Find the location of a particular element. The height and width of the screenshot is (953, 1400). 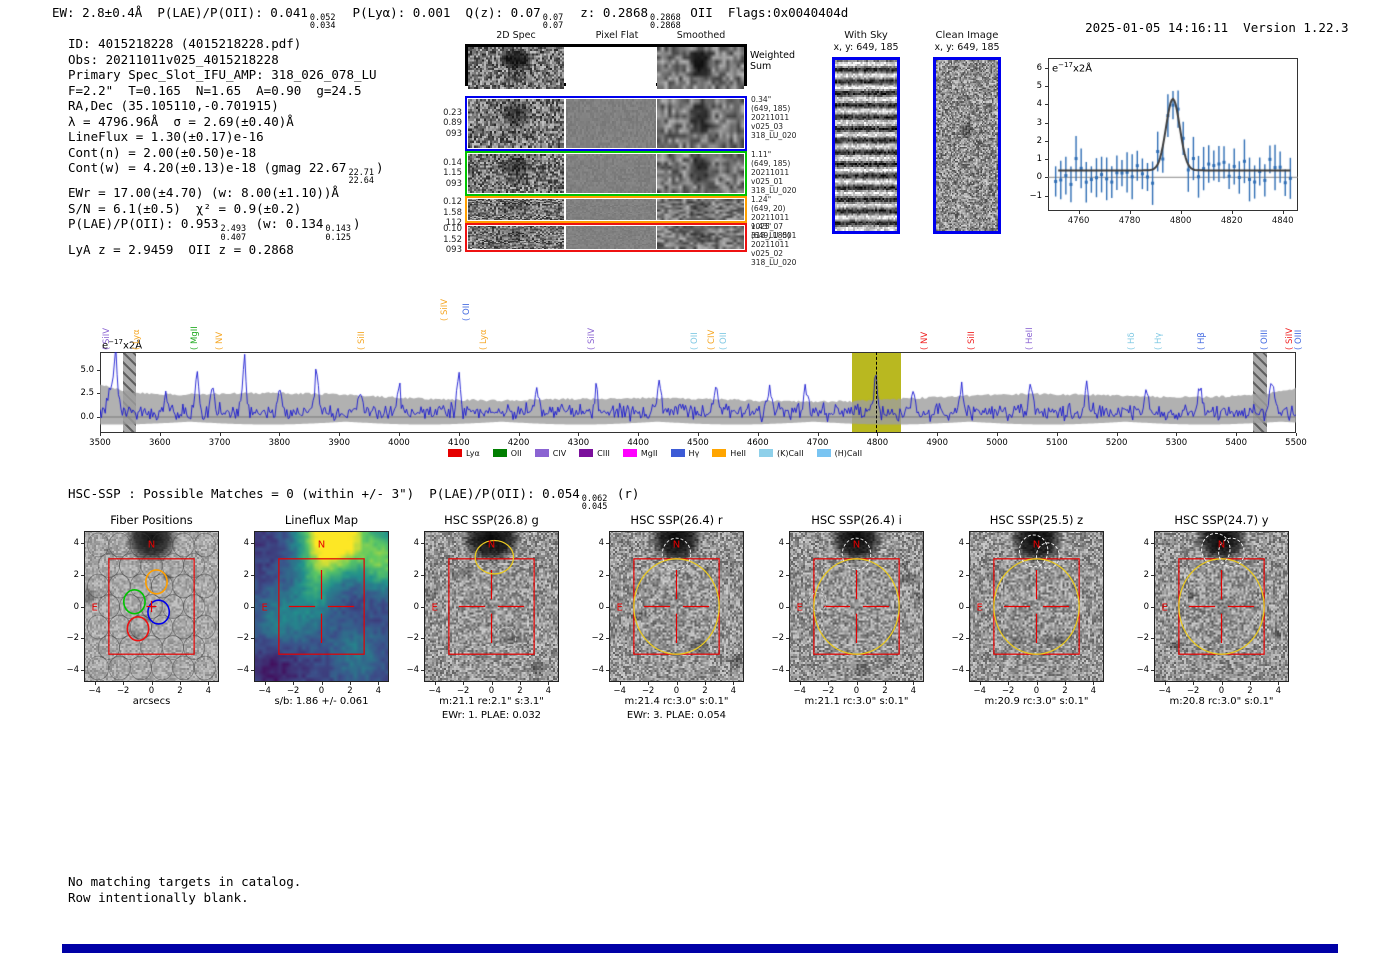

line-center-dashed-marker is located at coordinates (876, 392).